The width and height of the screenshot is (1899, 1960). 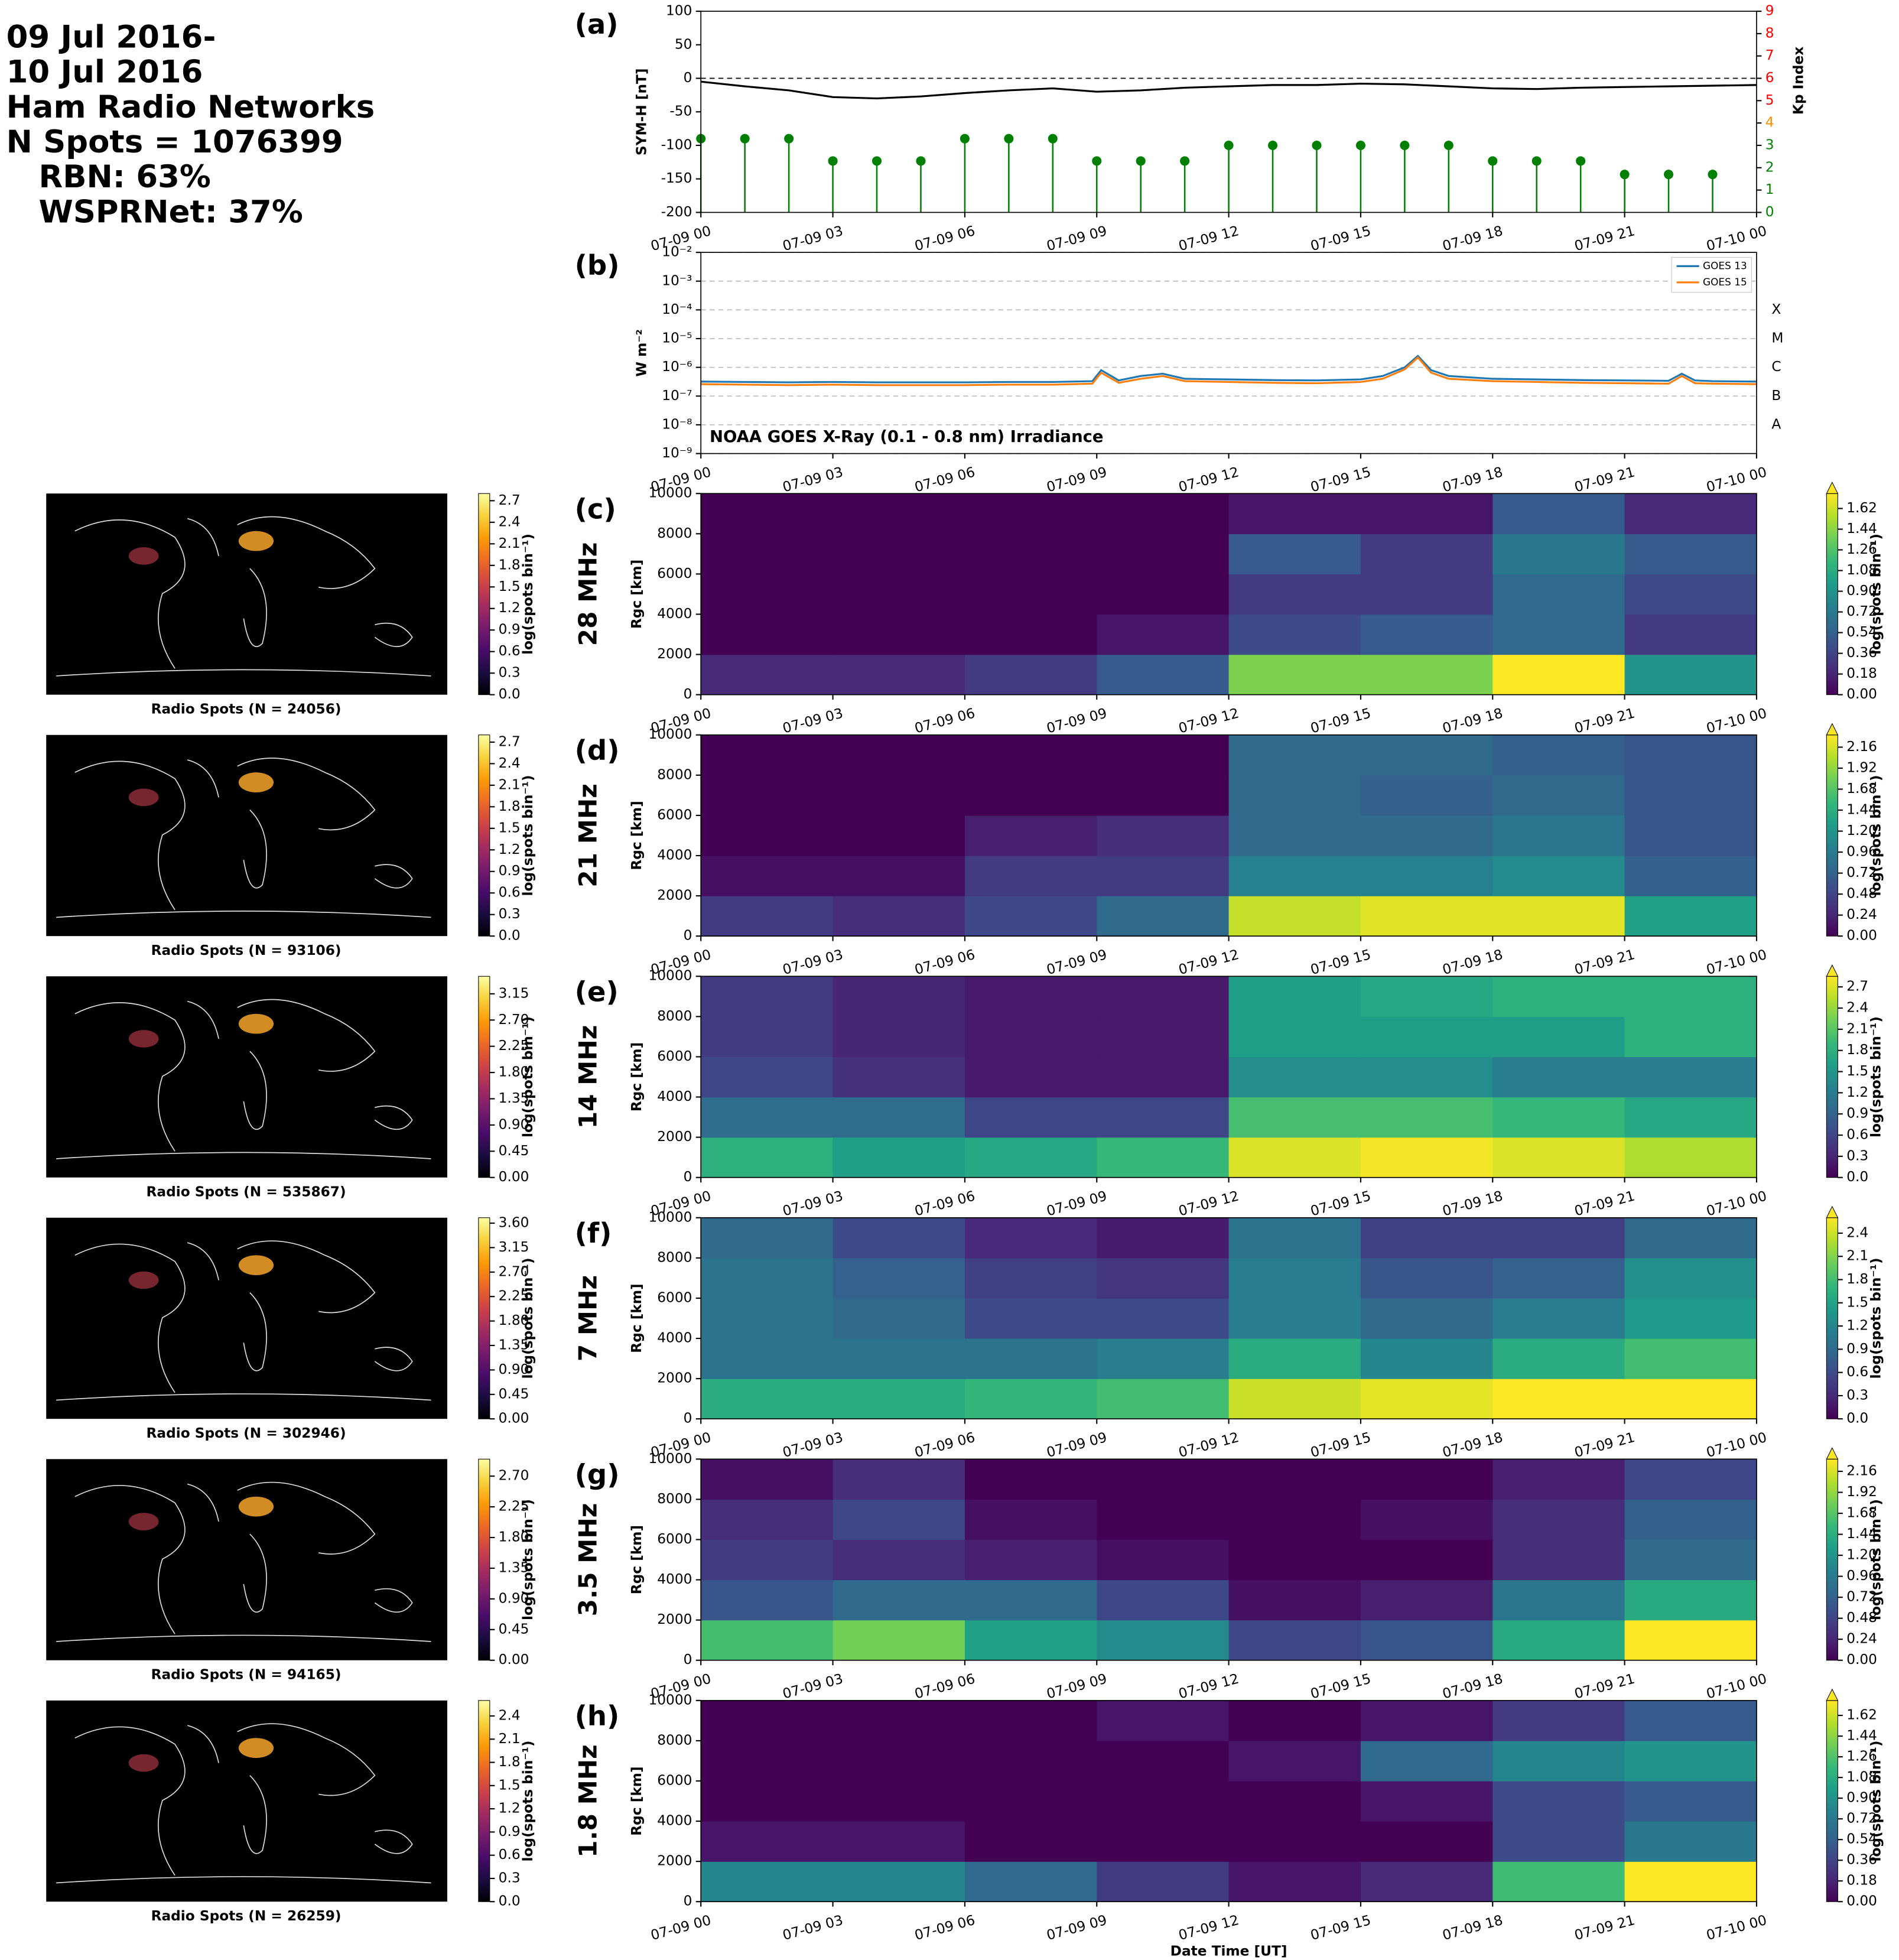 What do you see at coordinates (676, 178) in the screenshot?
I see `y-tick-label: -150` at bounding box center [676, 178].